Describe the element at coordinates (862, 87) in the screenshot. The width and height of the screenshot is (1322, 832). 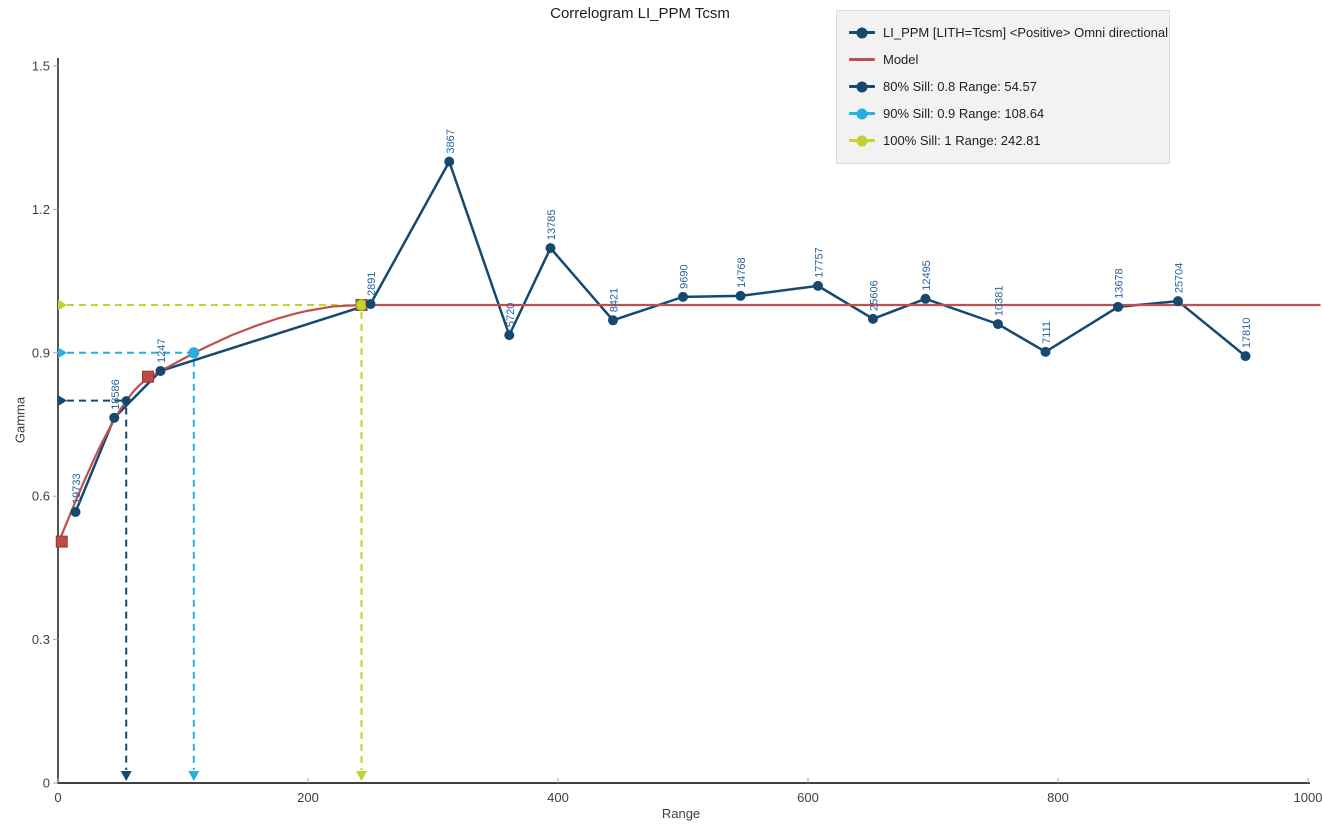
I see `legend-marker-sill-80-icon` at that location.